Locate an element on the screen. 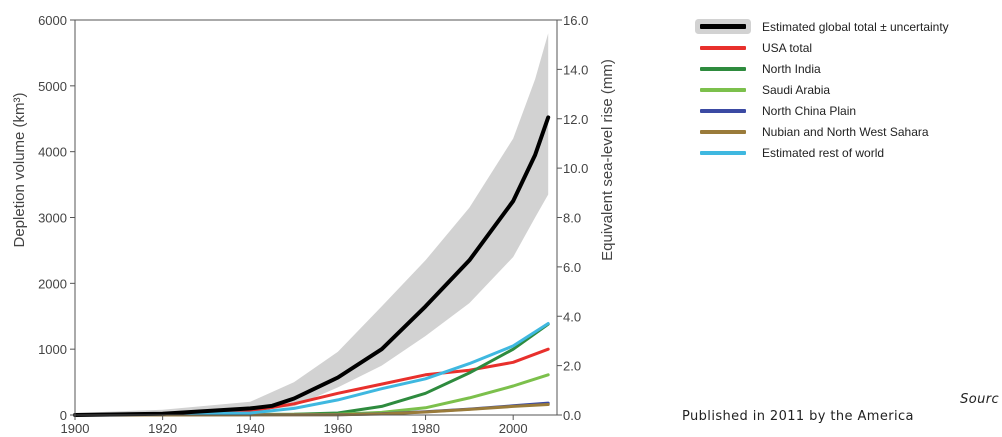 The image size is (1002, 437). y2-tick-label: 8.0 is located at coordinates (572, 218).